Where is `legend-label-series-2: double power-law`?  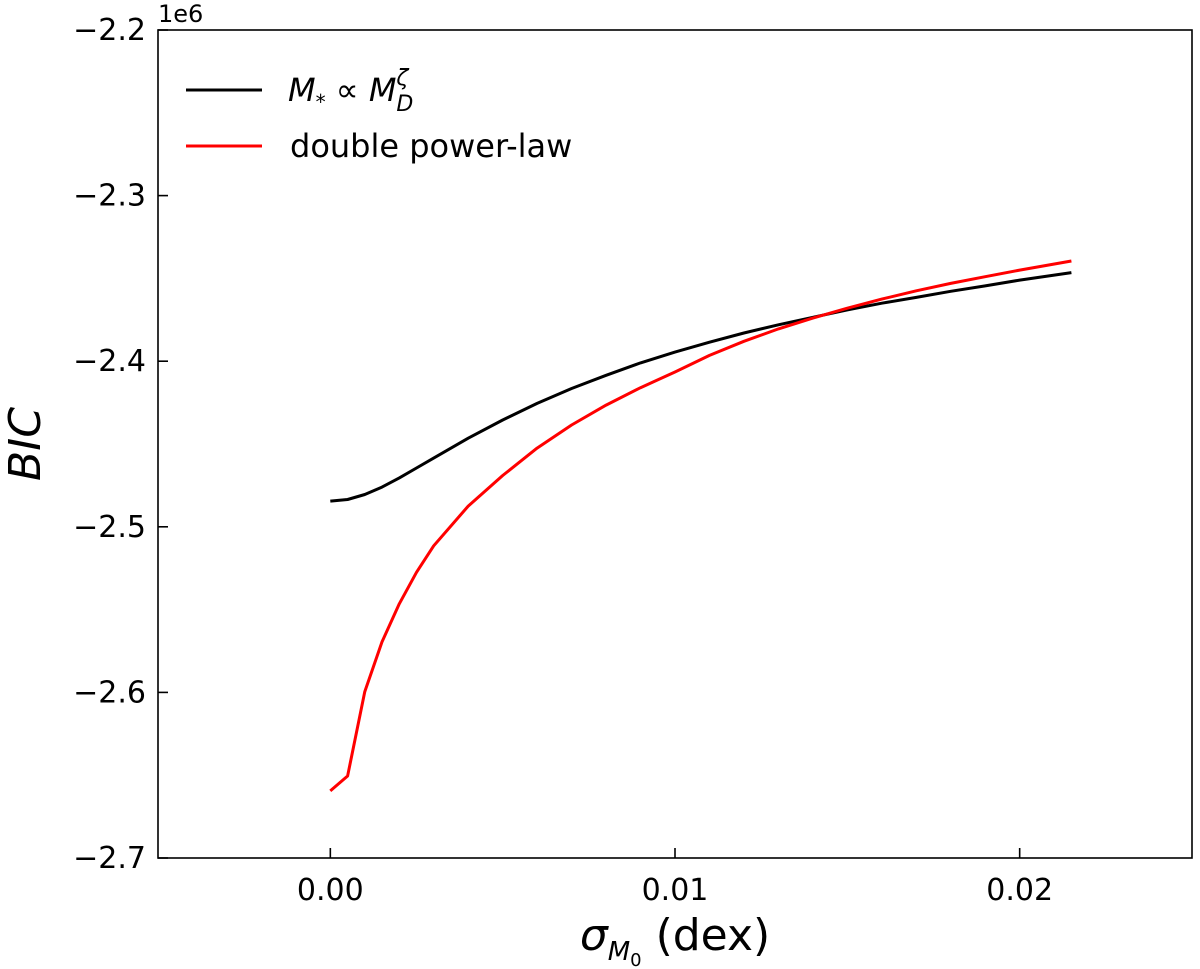
legend-label-series-2: double power-law is located at coordinates (431, 146).